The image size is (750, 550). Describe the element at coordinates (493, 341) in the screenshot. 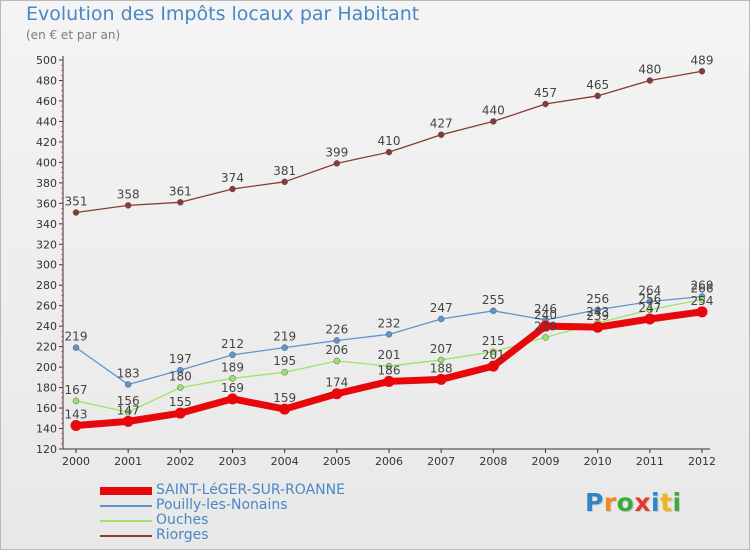

I see `data-label: 215` at that location.